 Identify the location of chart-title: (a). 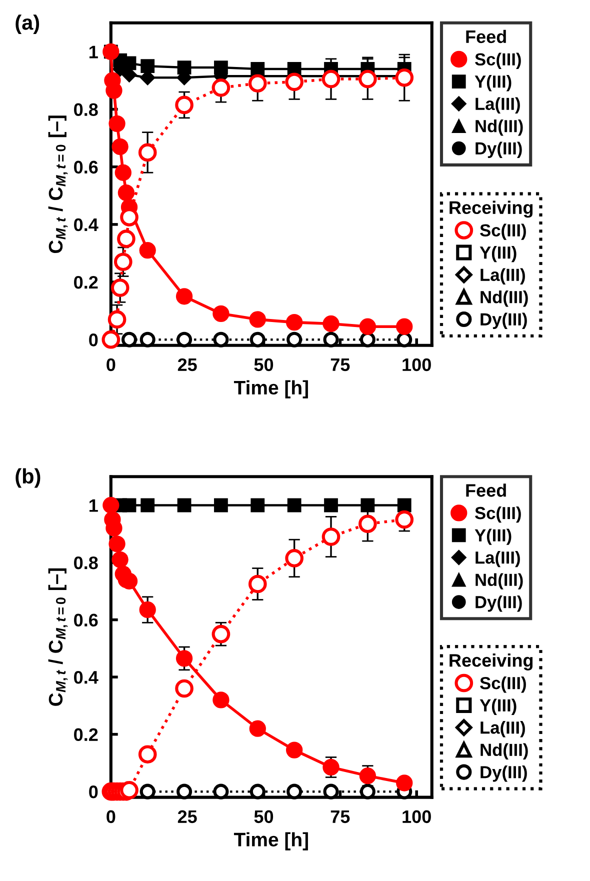
(28, 24).